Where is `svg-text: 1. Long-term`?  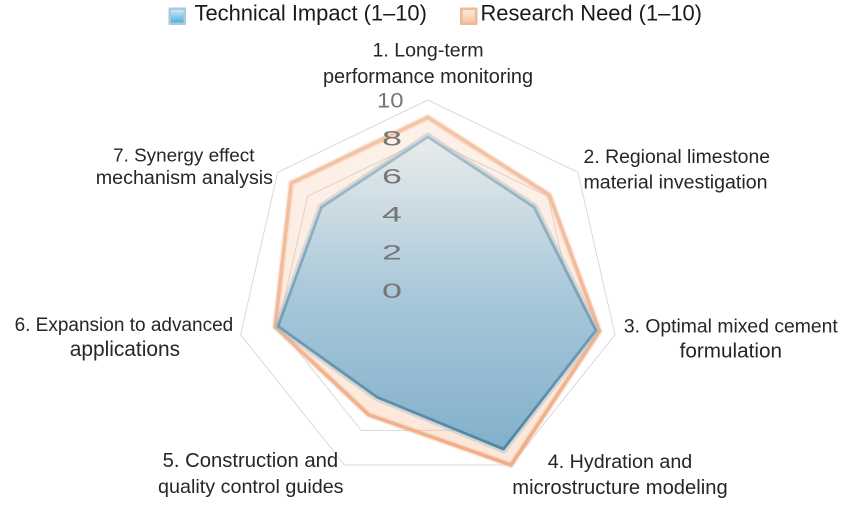 svg-text: 1. Long-term is located at coordinates (427, 51).